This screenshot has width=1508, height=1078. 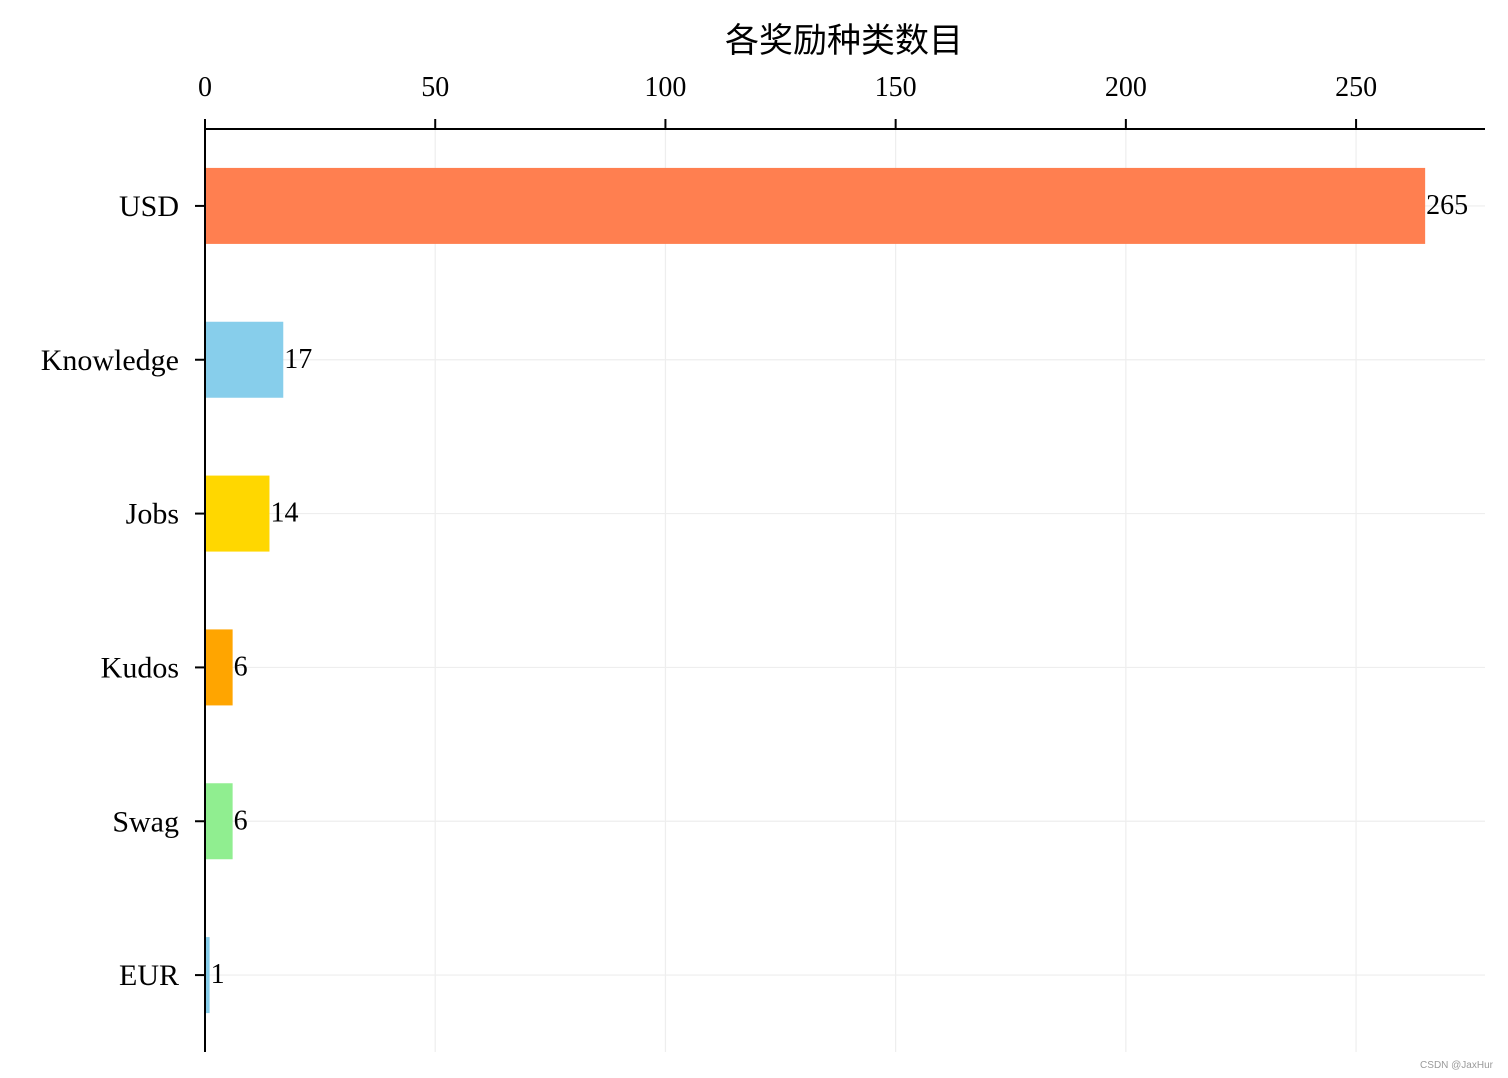 What do you see at coordinates (844, 41) in the screenshot?
I see `chart-title: 各奖励种类数目` at bounding box center [844, 41].